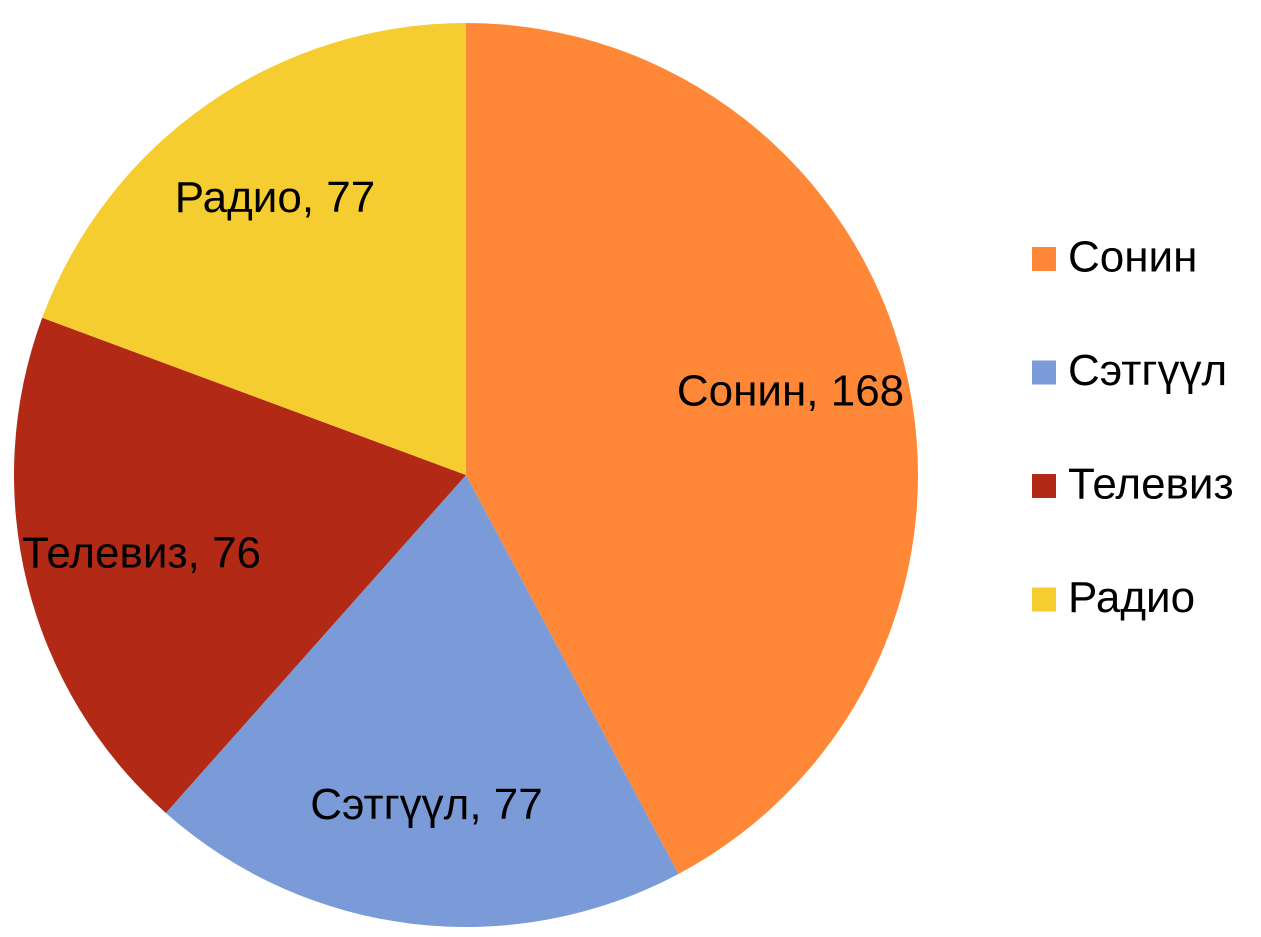  I want to click on data-label: Телевиз, 76, so click(141, 553).